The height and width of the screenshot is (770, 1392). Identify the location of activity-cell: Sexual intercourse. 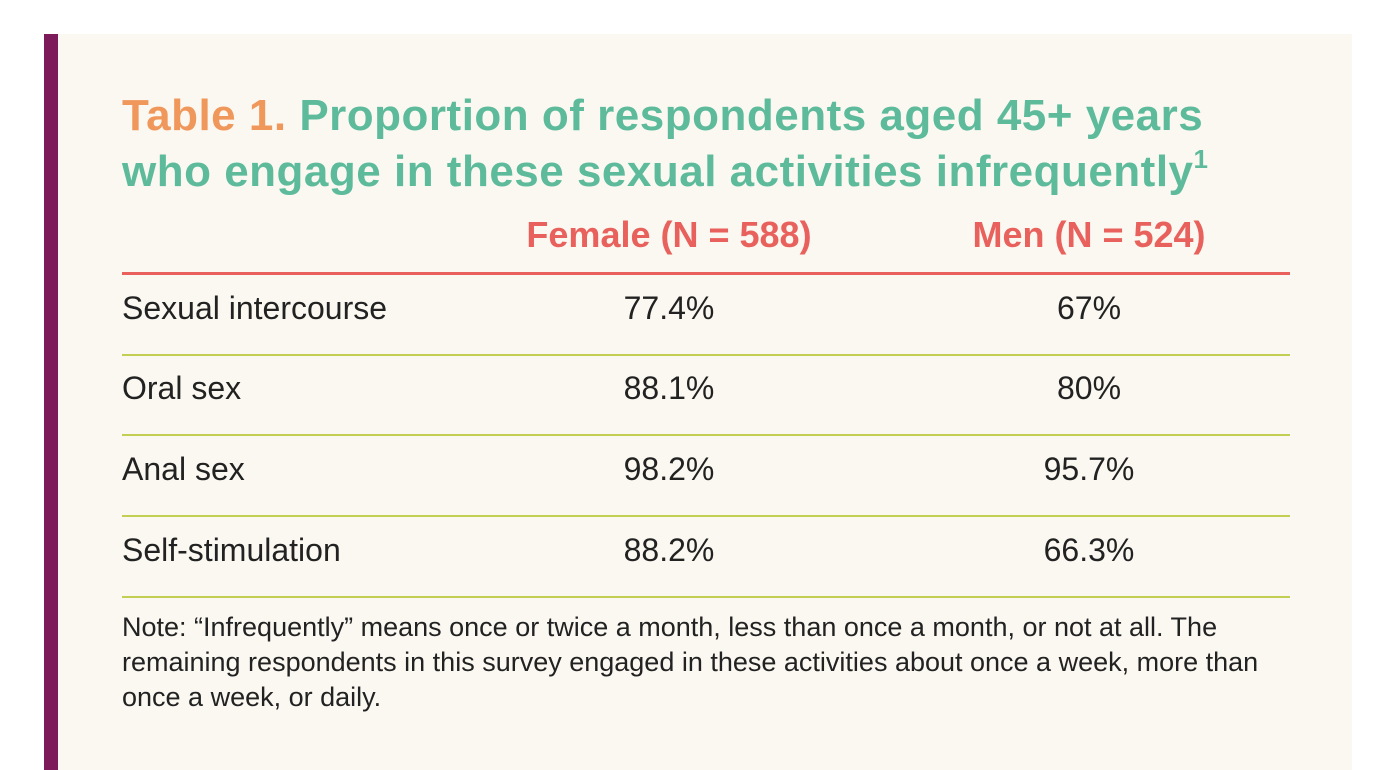
(255, 308).